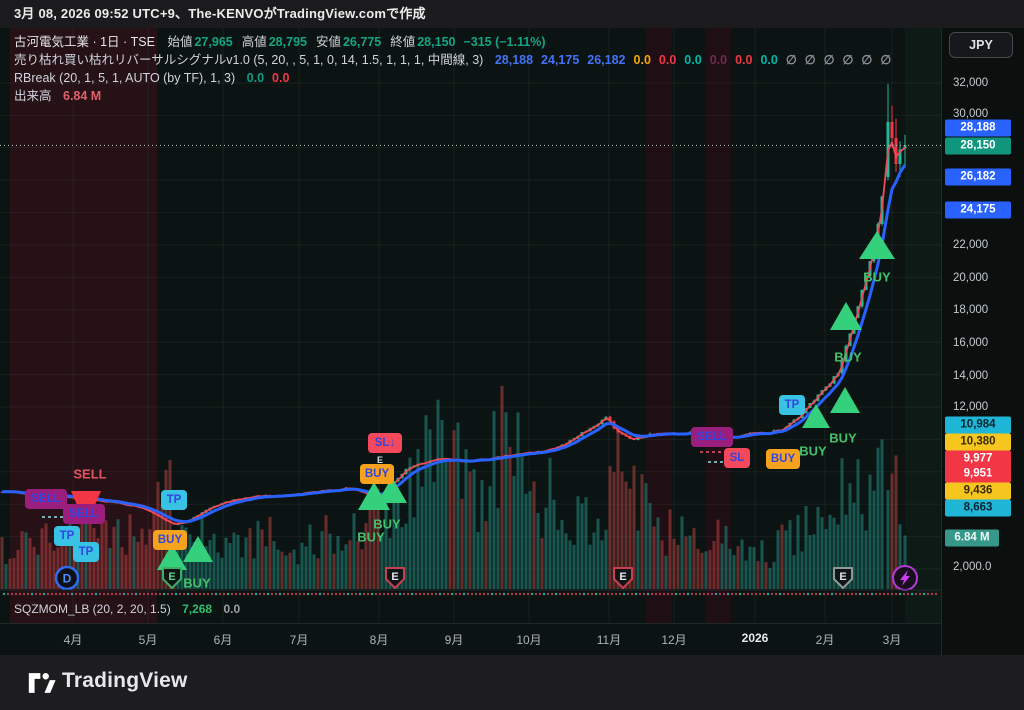  Describe the element at coordinates (470, 639) in the screenshot. I see `time-axis: 4月 5月 6月 7月 8月 9月 10月 11月 12月 2026 2月 3月` at that location.